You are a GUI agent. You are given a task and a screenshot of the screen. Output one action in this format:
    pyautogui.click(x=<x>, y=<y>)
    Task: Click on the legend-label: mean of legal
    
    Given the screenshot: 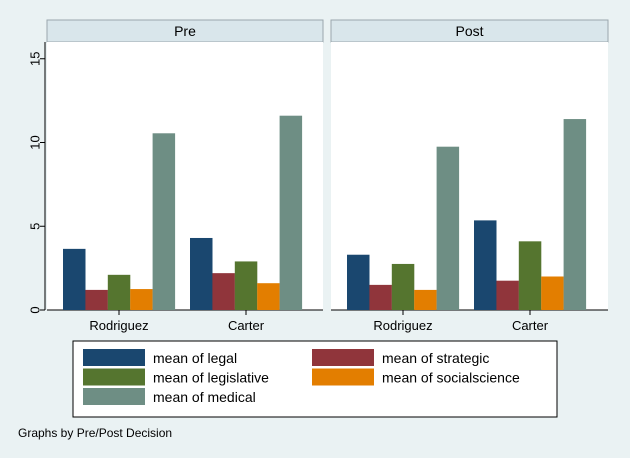 What is the action you would take?
    pyautogui.click(x=195, y=358)
    